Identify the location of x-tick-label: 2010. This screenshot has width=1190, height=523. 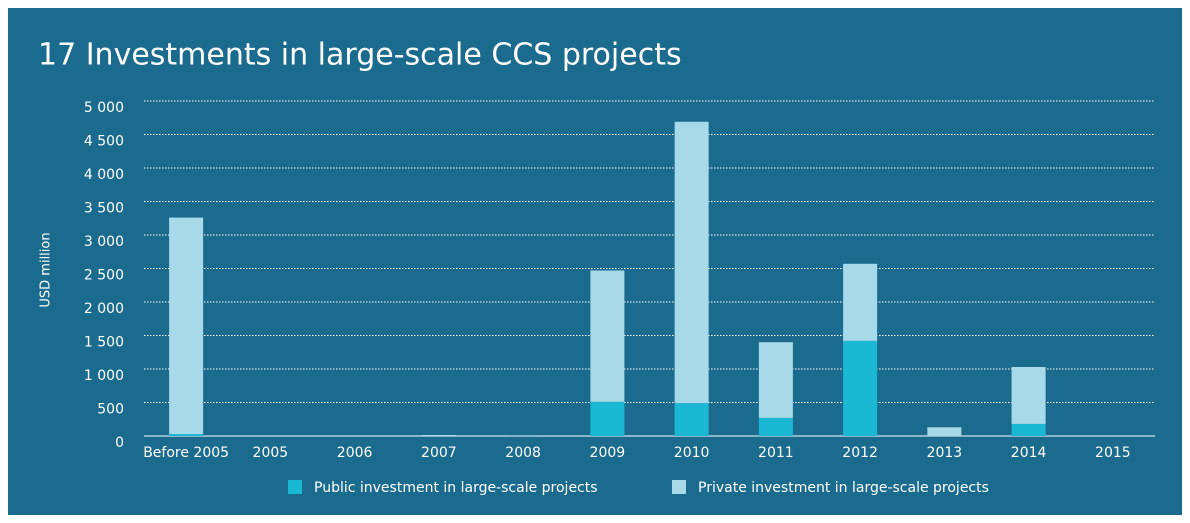
(692, 453).